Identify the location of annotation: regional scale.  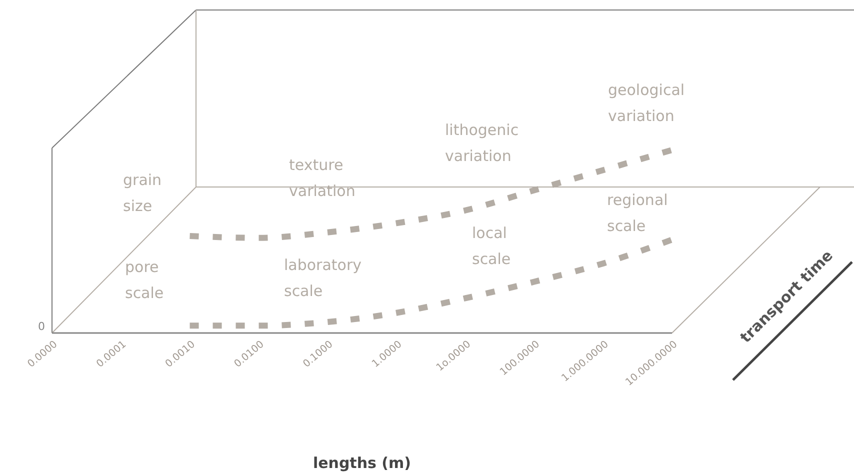
(637, 213).